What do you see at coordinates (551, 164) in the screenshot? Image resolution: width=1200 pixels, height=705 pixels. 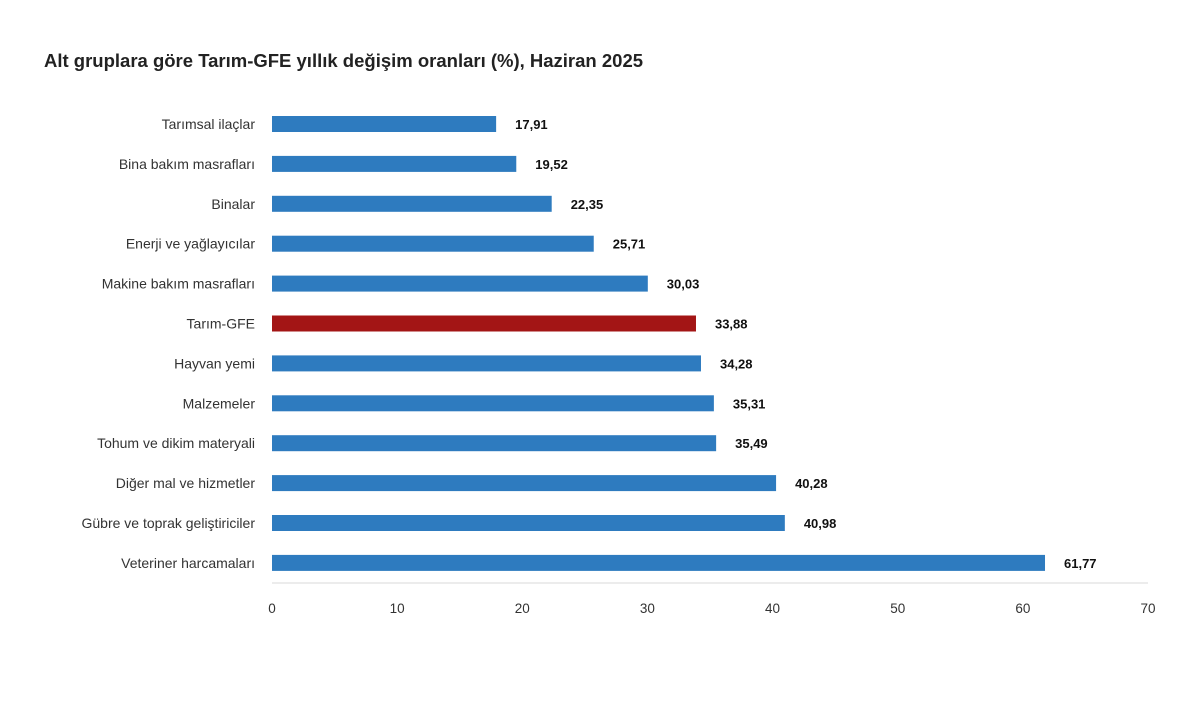 I see `data-label: 19,52` at bounding box center [551, 164].